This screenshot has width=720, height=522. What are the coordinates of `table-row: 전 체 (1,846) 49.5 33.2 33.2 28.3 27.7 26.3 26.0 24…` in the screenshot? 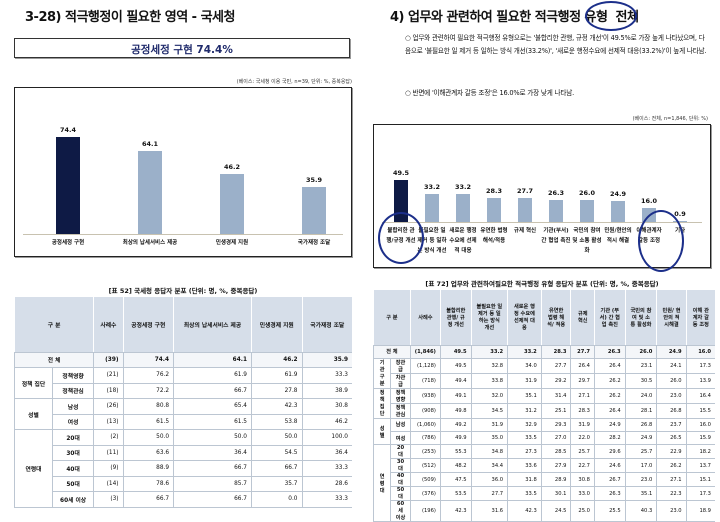 It's located at (544, 352).